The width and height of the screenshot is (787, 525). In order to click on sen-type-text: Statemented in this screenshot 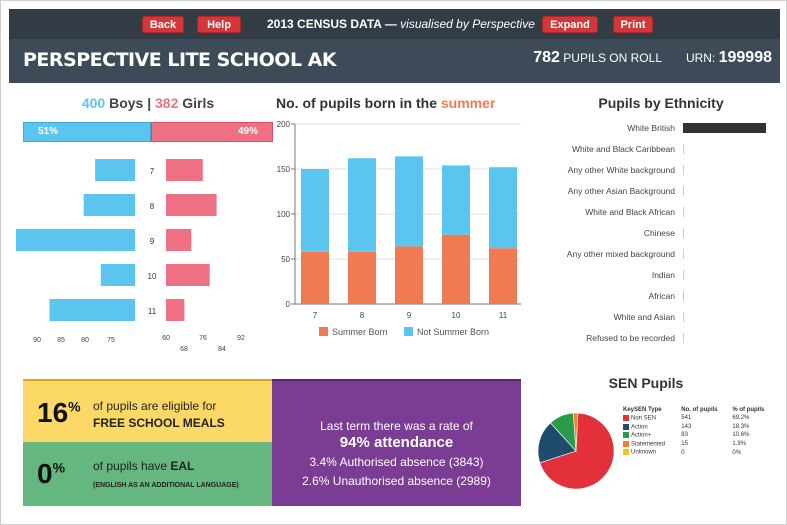, I will do `click(648, 444)`.